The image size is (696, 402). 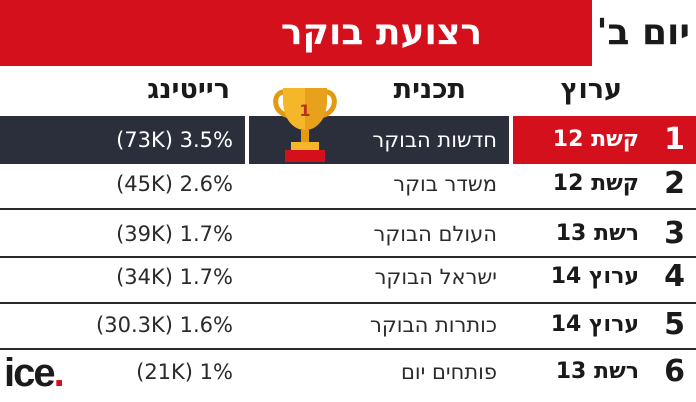 I want to click on program-cell: פותחים יום, so click(x=448, y=372).